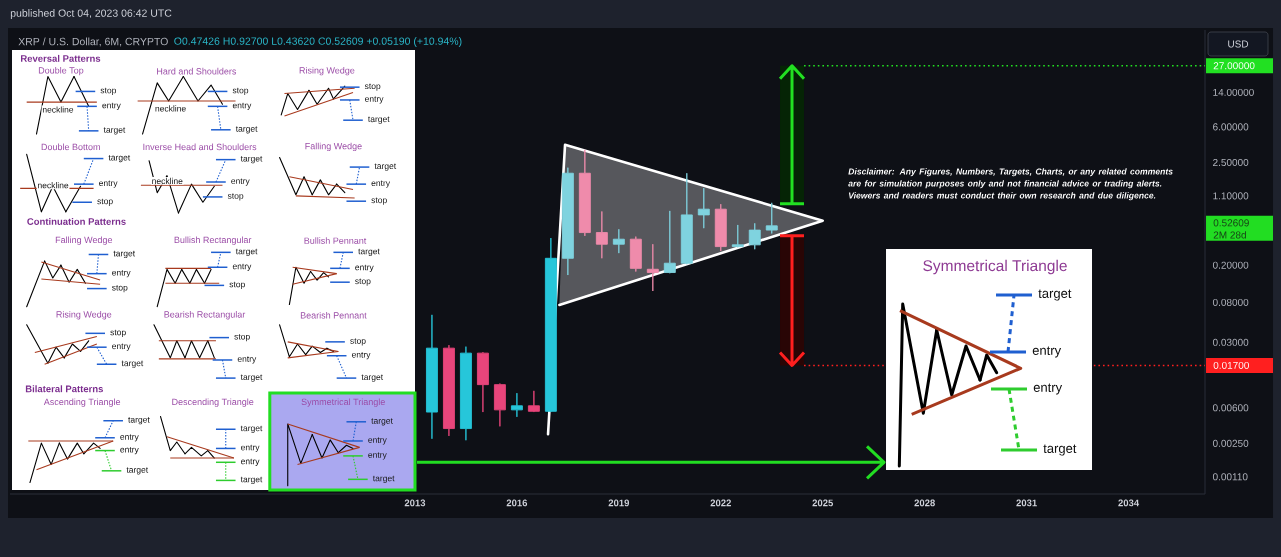 This screenshot has width=1281, height=557. What do you see at coordinates (93, 42) in the screenshot?
I see `text: XRP / U.S. Dollar, 6M, CRYPTO` at bounding box center [93, 42].